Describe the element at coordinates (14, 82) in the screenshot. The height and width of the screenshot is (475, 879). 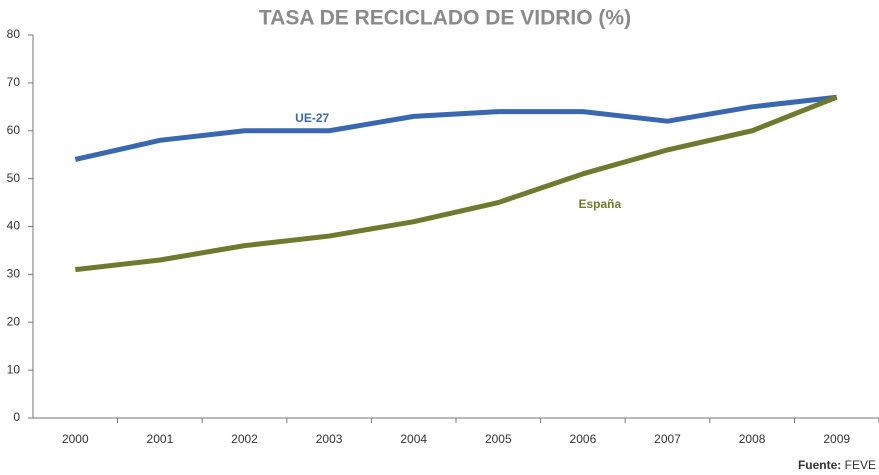
I see `y-tick-label: 70` at that location.